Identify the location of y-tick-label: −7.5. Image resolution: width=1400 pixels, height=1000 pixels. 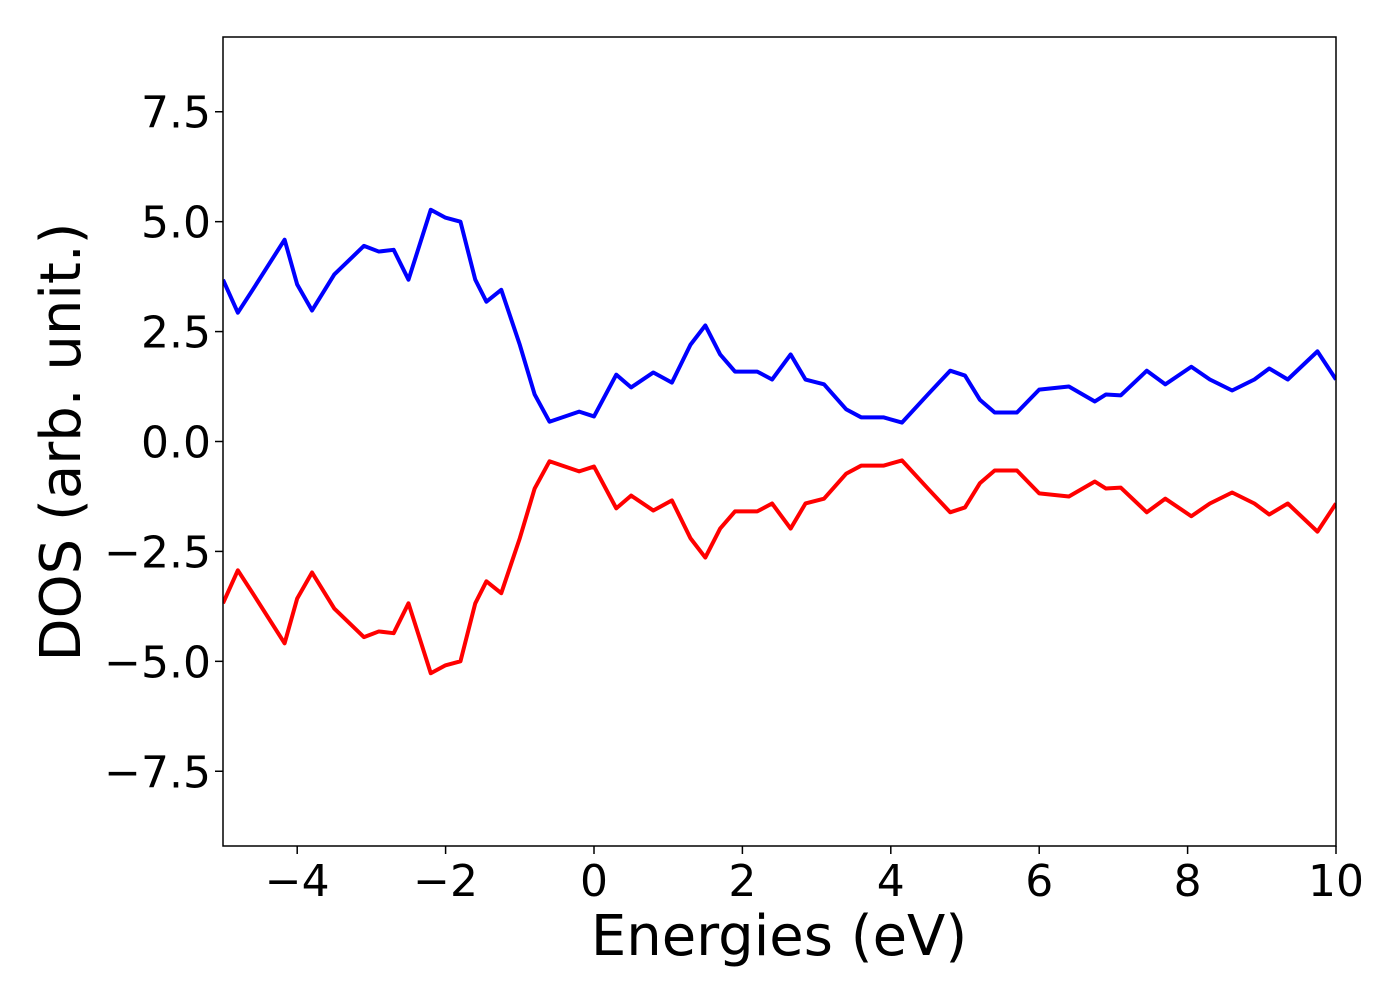
(157, 772).